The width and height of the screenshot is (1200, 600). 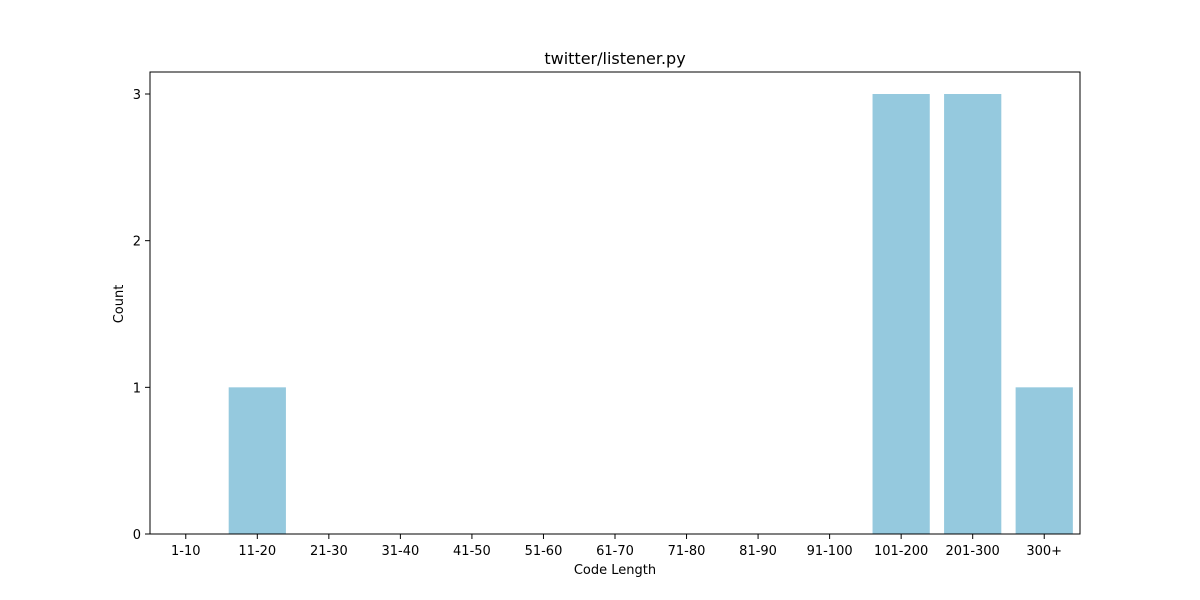 What do you see at coordinates (137, 95) in the screenshot?
I see `y-tick-label: 3` at bounding box center [137, 95].